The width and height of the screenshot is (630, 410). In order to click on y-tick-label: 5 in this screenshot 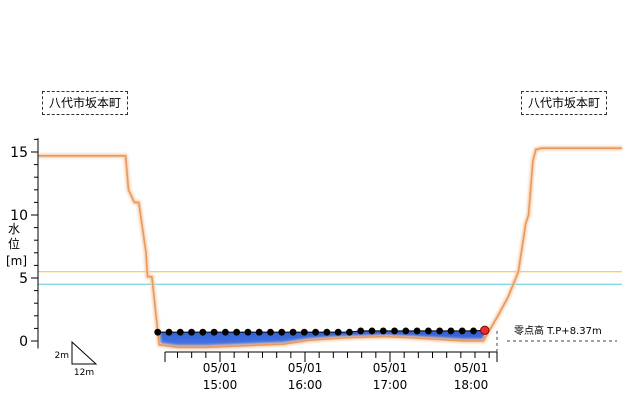, I will do `click(23, 279)`.